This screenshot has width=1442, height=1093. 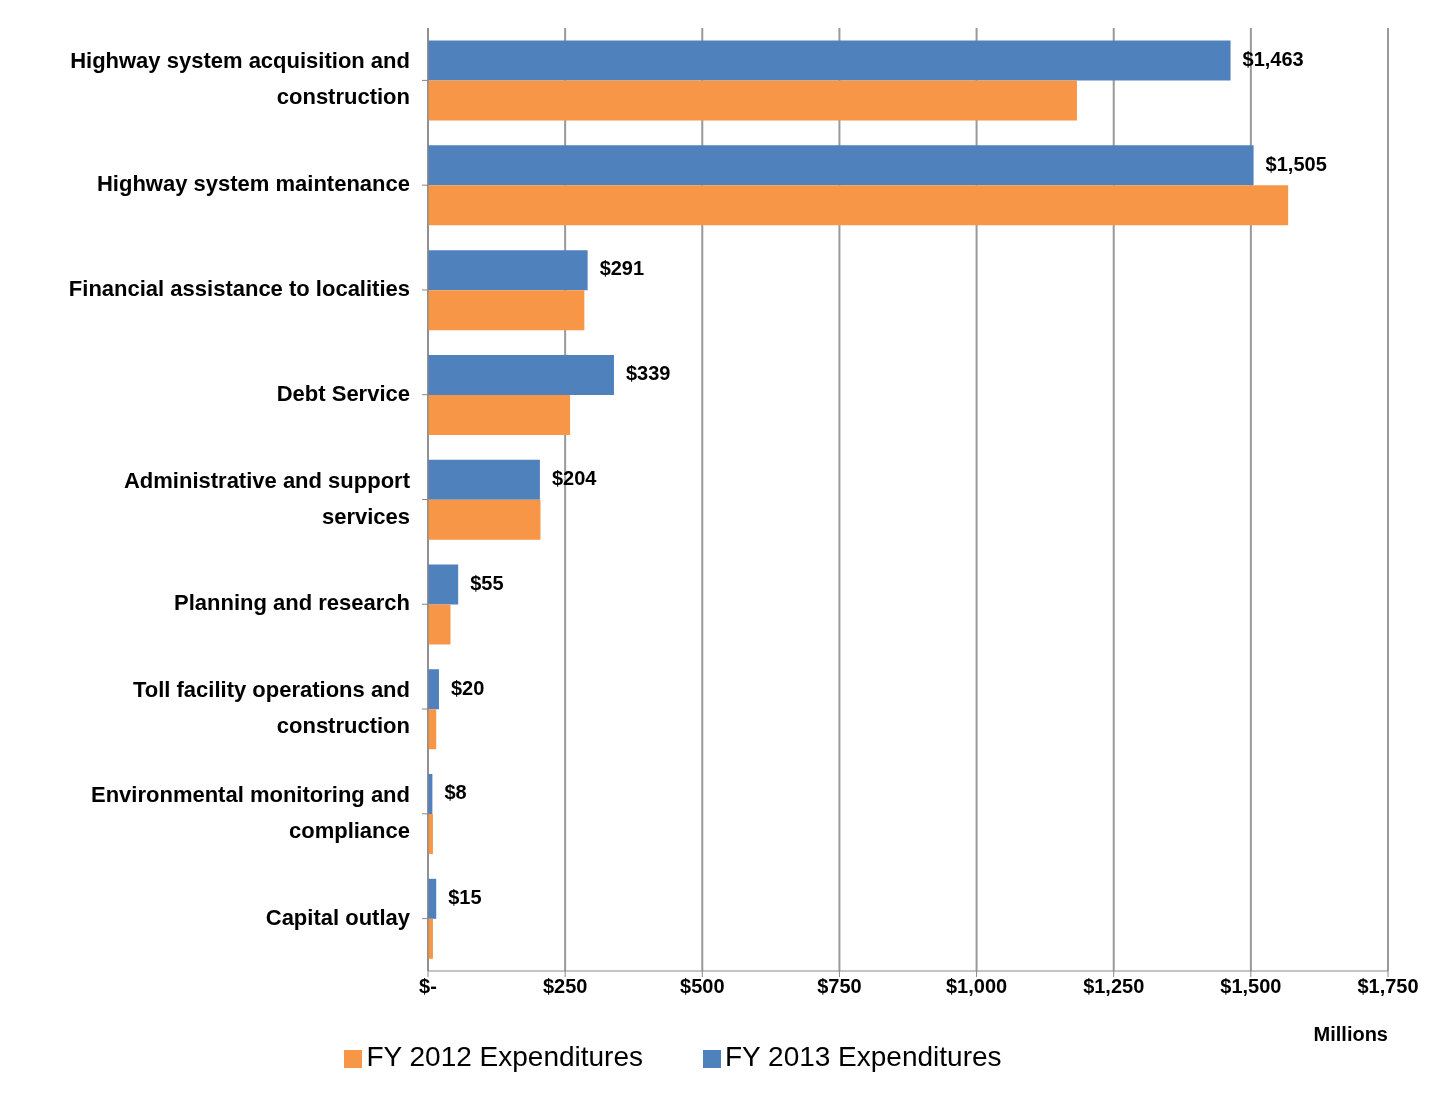 I want to click on y-tick-label: Administrative and support services, so click(x=267, y=498).